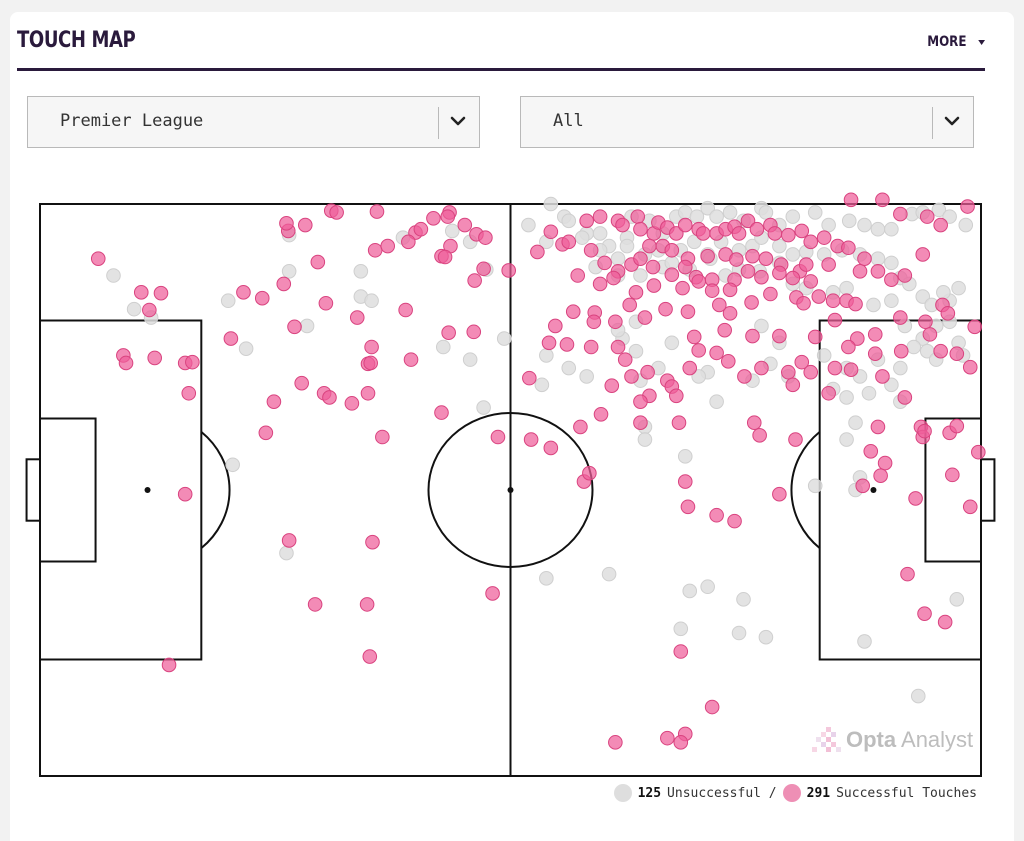  What do you see at coordinates (458, 121) in the screenshot?
I see `chevron-down-icon` at bounding box center [458, 121].